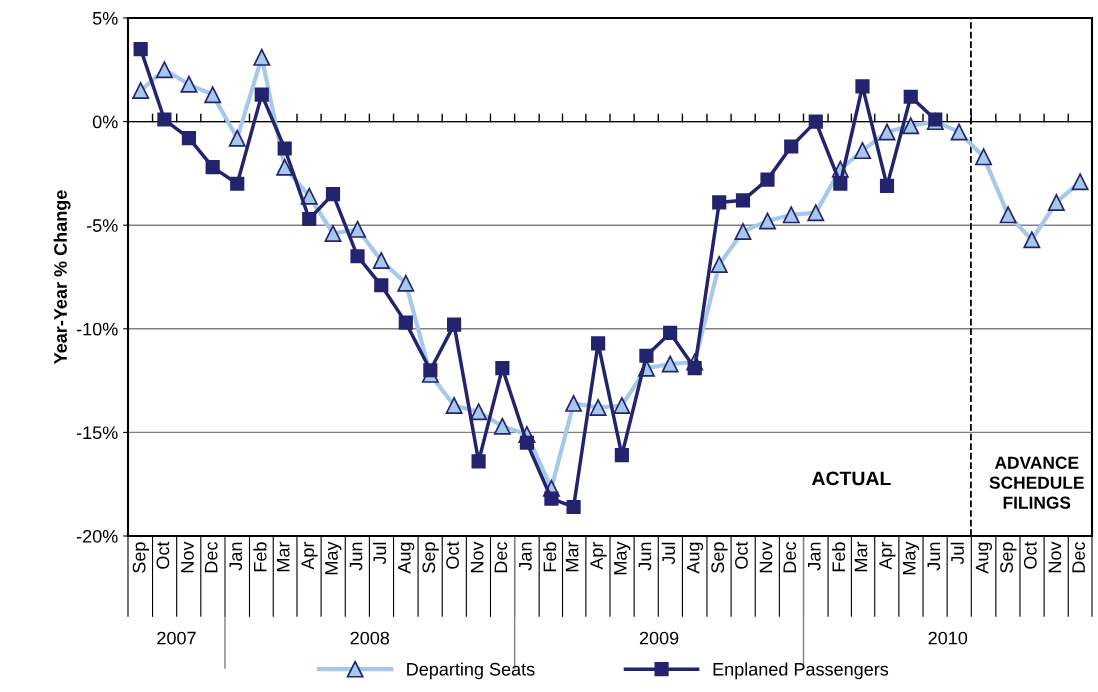 Image resolution: width=1098 pixels, height=692 pixels. Describe the element at coordinates (801, 671) in the screenshot. I see `legend-label: Enplaned Passengers` at that location.